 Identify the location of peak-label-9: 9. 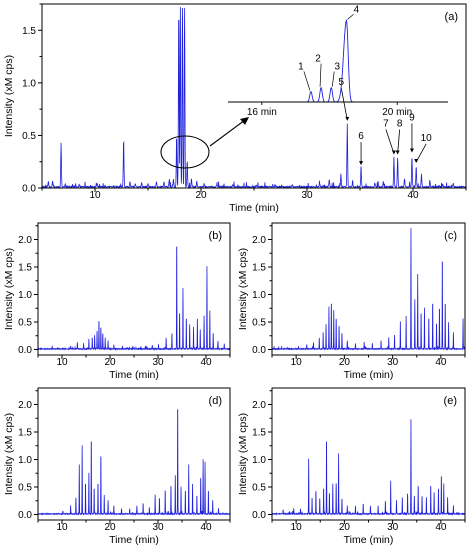
(412, 117).